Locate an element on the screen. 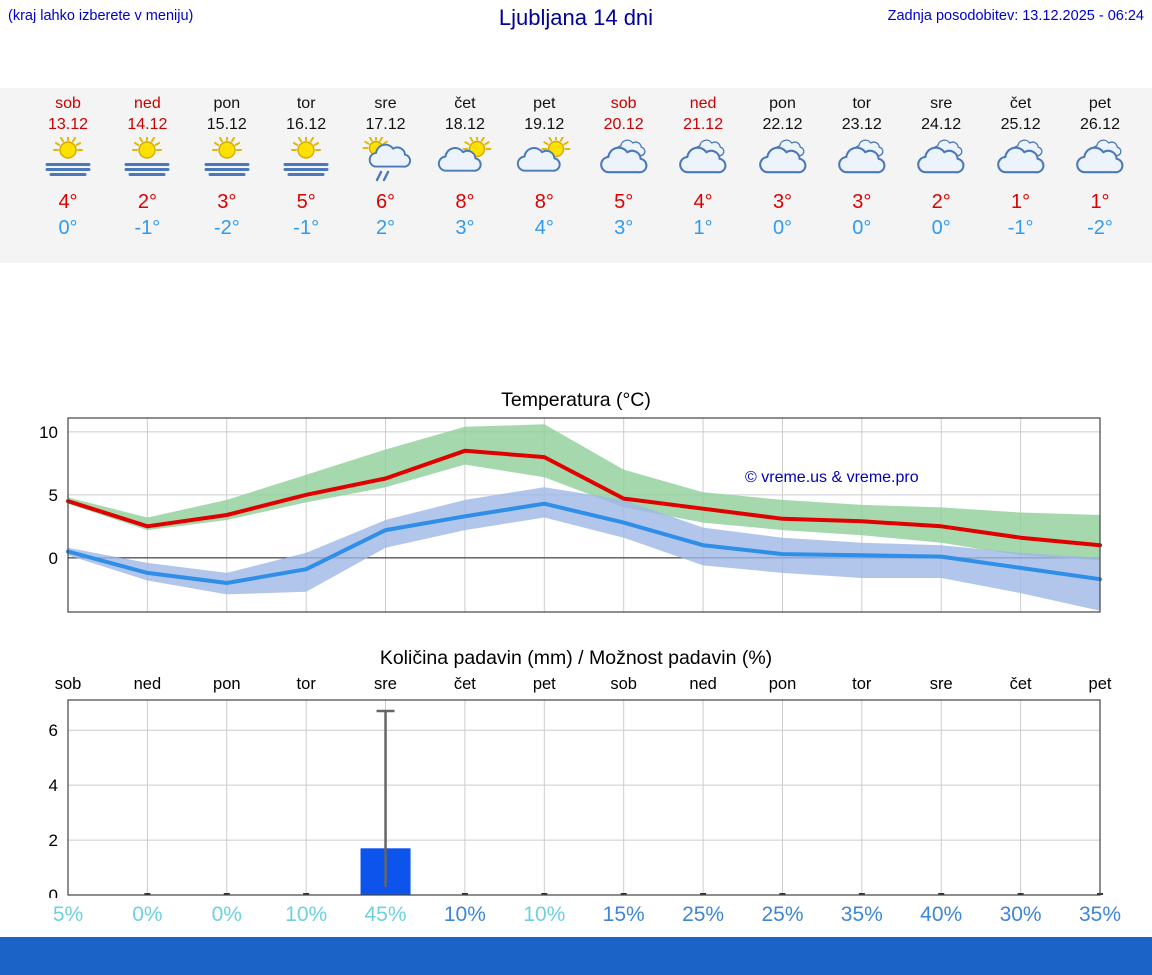  precip-day-label: pon is located at coordinates (227, 684).